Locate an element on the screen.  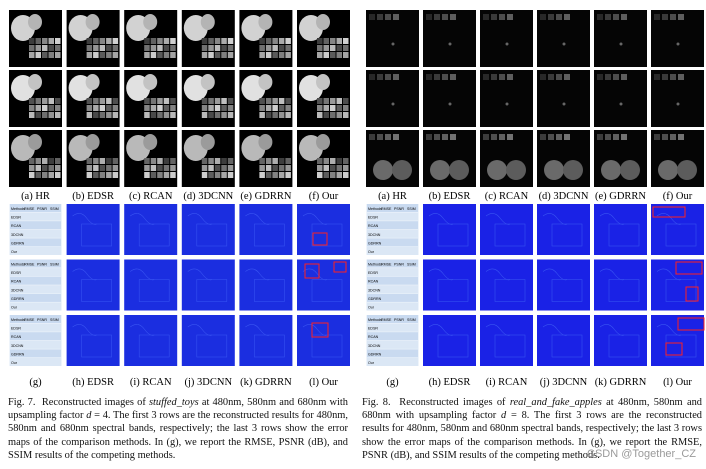
table-header: RMSE is located at coordinates (386, 265).